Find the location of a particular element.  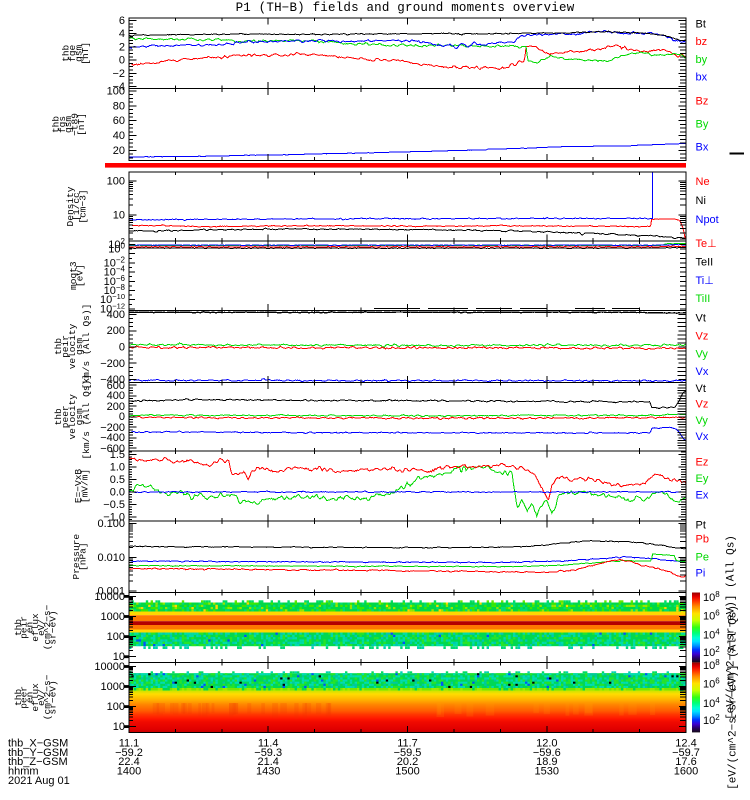

svg-text: 40 is located at coordinates (119, 136).